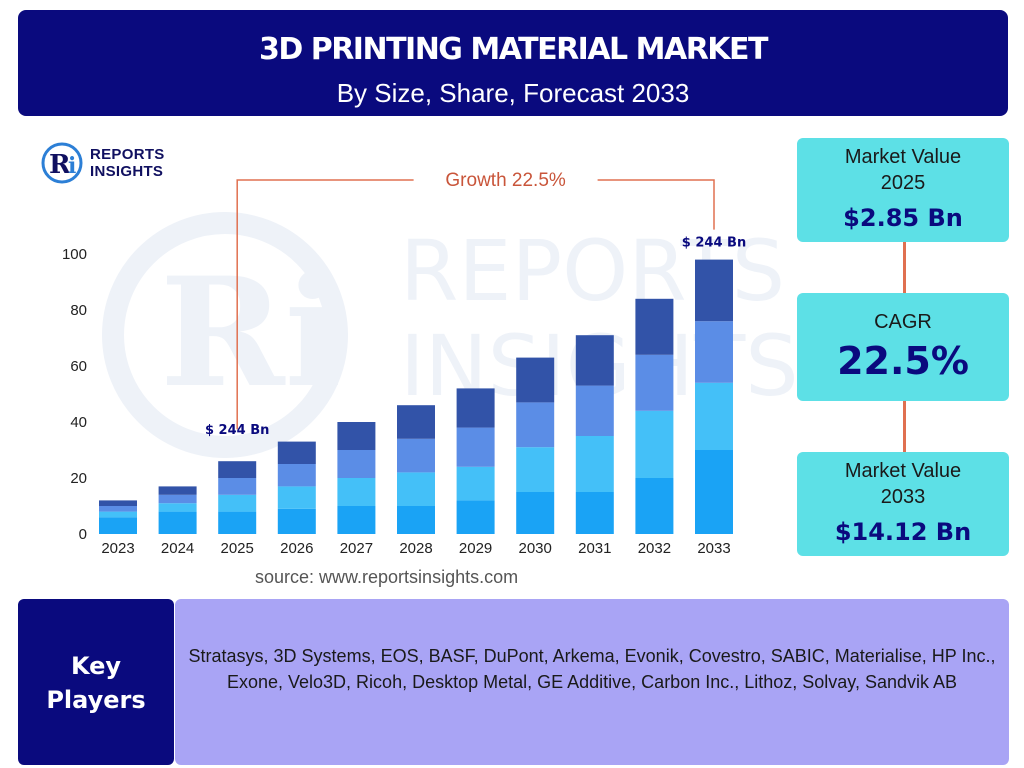 The height and width of the screenshot is (768, 1024). What do you see at coordinates (96, 700) in the screenshot?
I see `key-players-label-line2: Players` at bounding box center [96, 700].